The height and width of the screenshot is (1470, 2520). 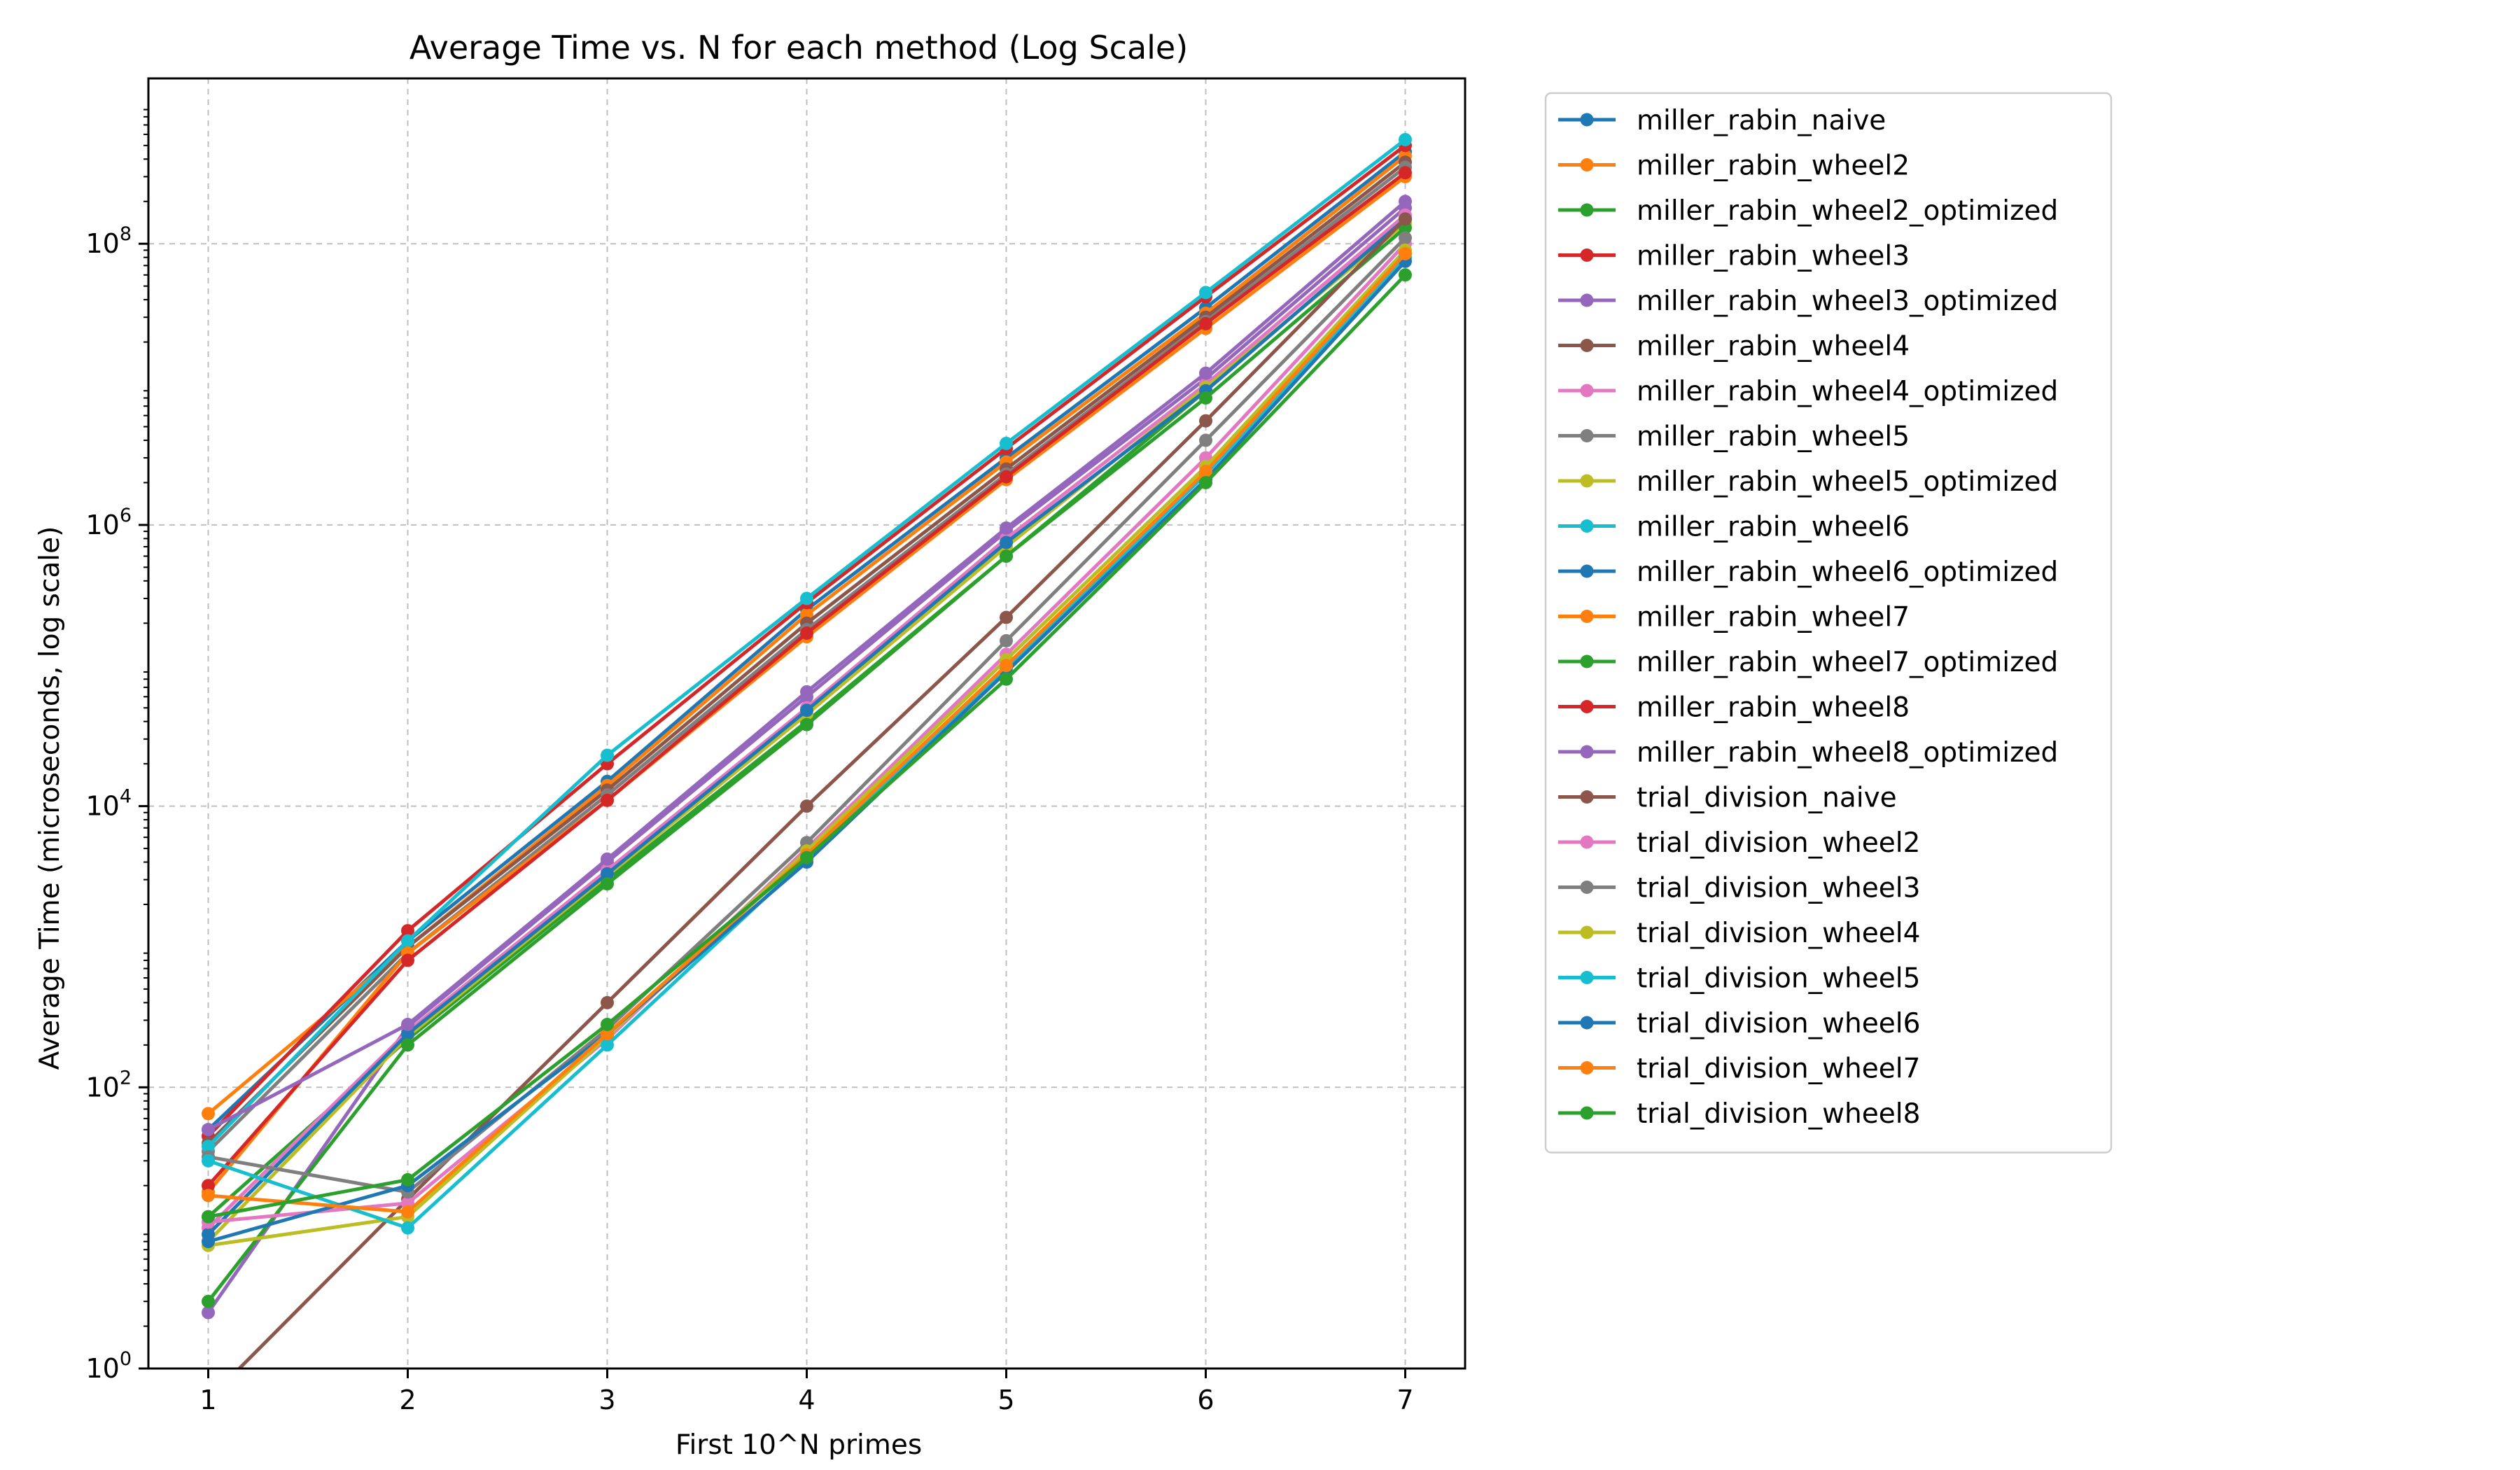 I want to click on legend-label: miller_rabin_wheel3_optimized, so click(x=1847, y=301).